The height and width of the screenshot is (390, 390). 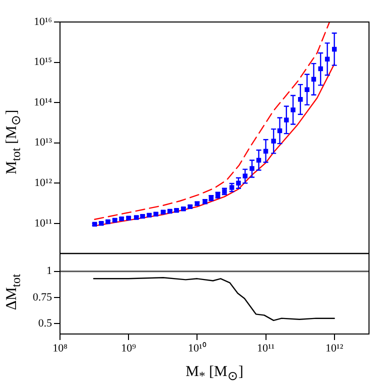 I want to click on x-axis-title: M$_{*}$ [M$_{⊙}$], so click(x=214, y=374).